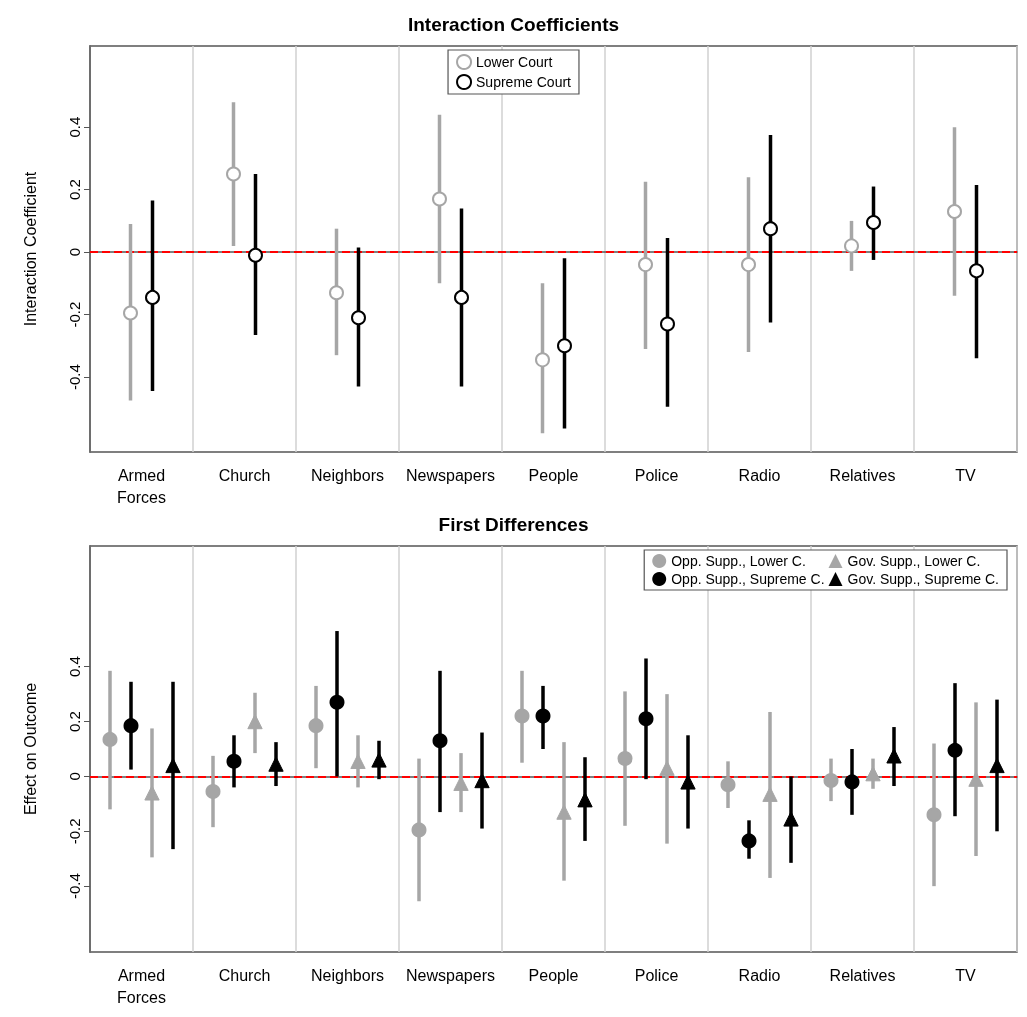 The width and height of the screenshot is (1027, 1017). What do you see at coordinates (514, 62) in the screenshot?
I see `legend-label: Lower Court` at bounding box center [514, 62].